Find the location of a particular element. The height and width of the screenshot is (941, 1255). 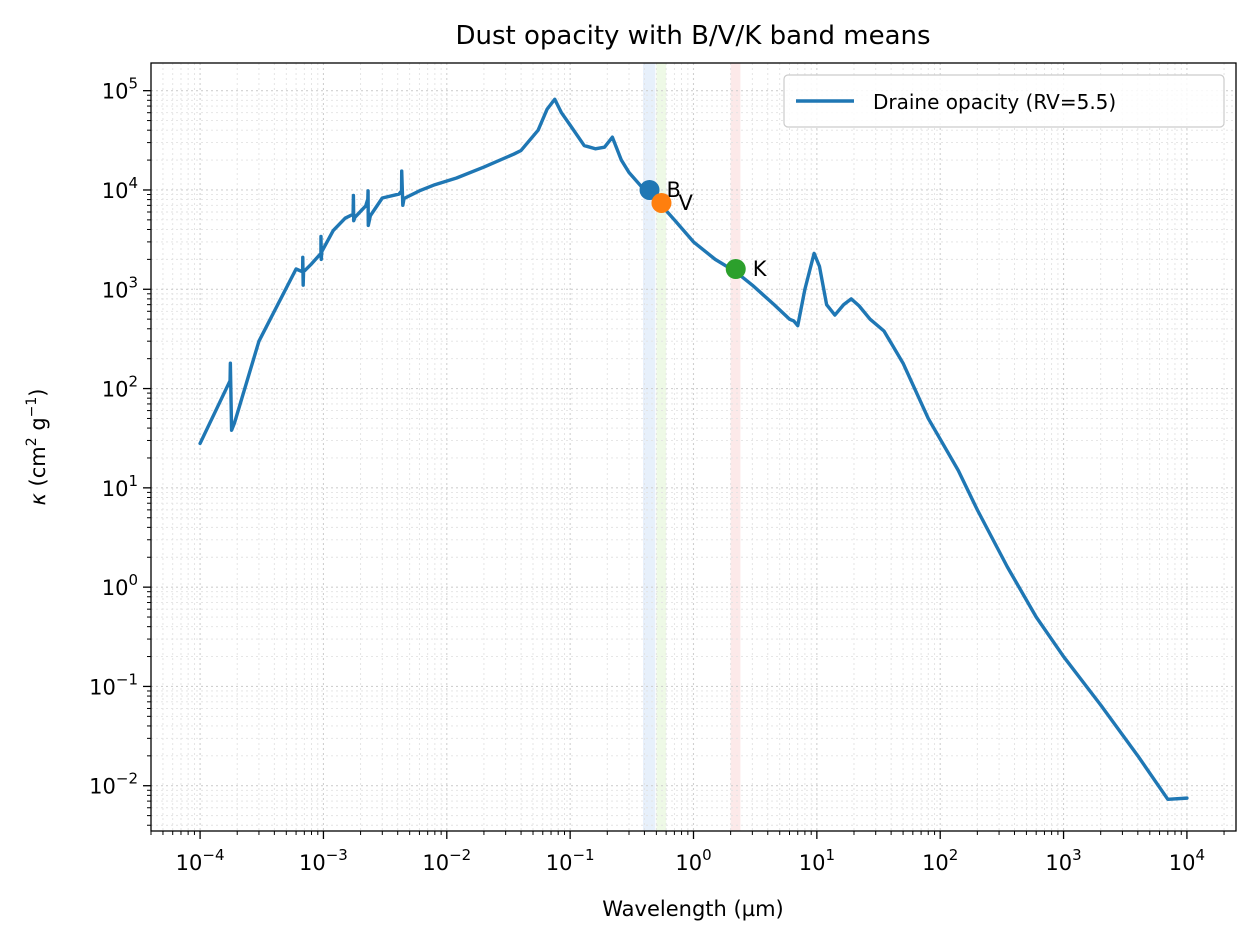

band-v is located at coordinates (661, 447).